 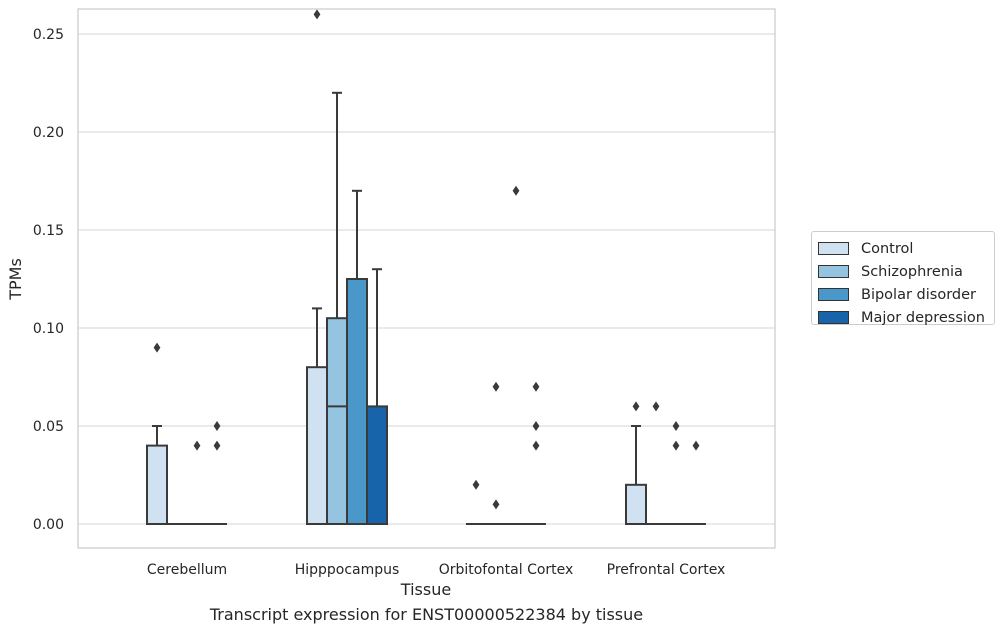 I want to click on x-tick-label: Hipppocampus, so click(x=347, y=570).